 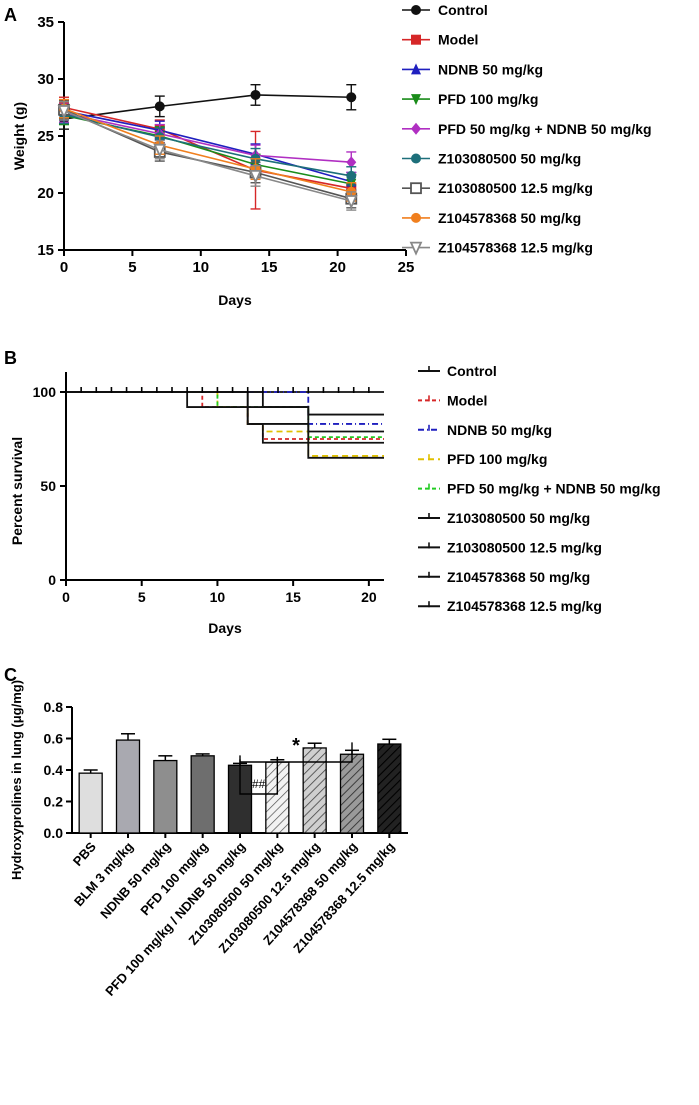 I want to click on a-legend-item: Z103080500 50 mg/kg, so click(x=491, y=159).